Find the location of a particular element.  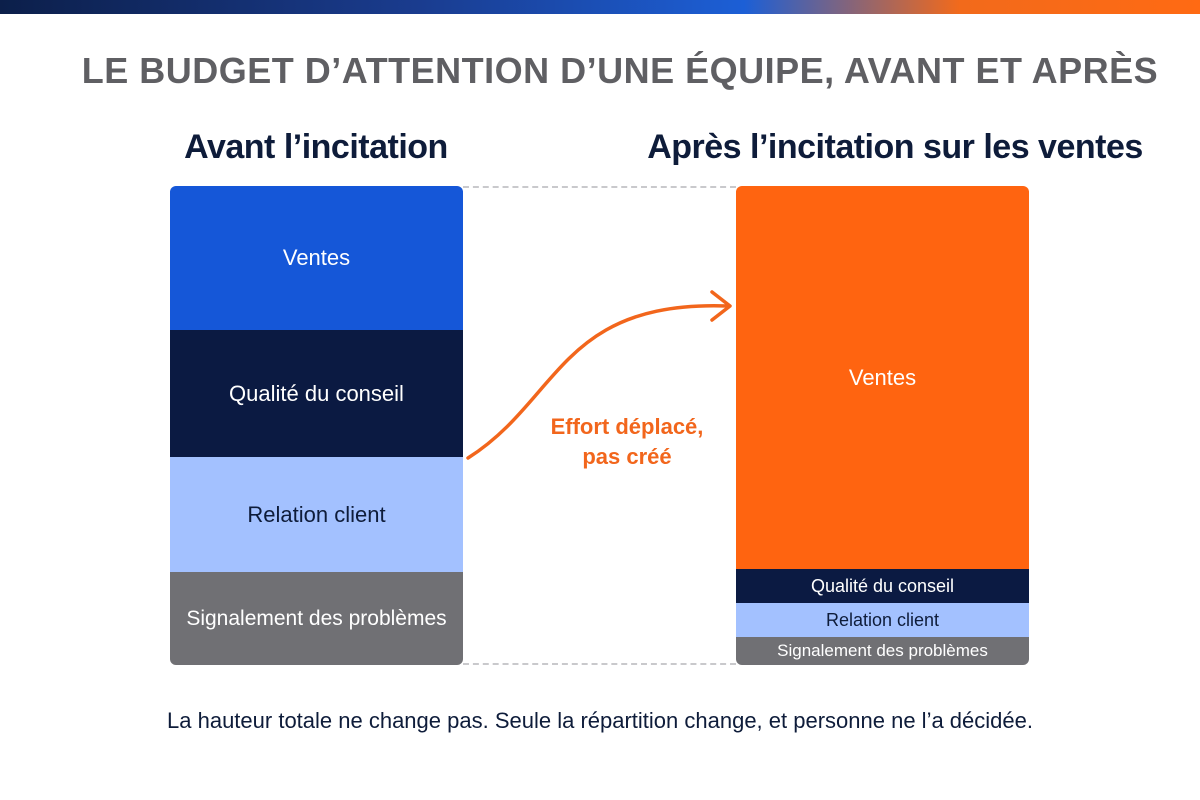

after-segment-label: Relation client is located at coordinates (882, 619).